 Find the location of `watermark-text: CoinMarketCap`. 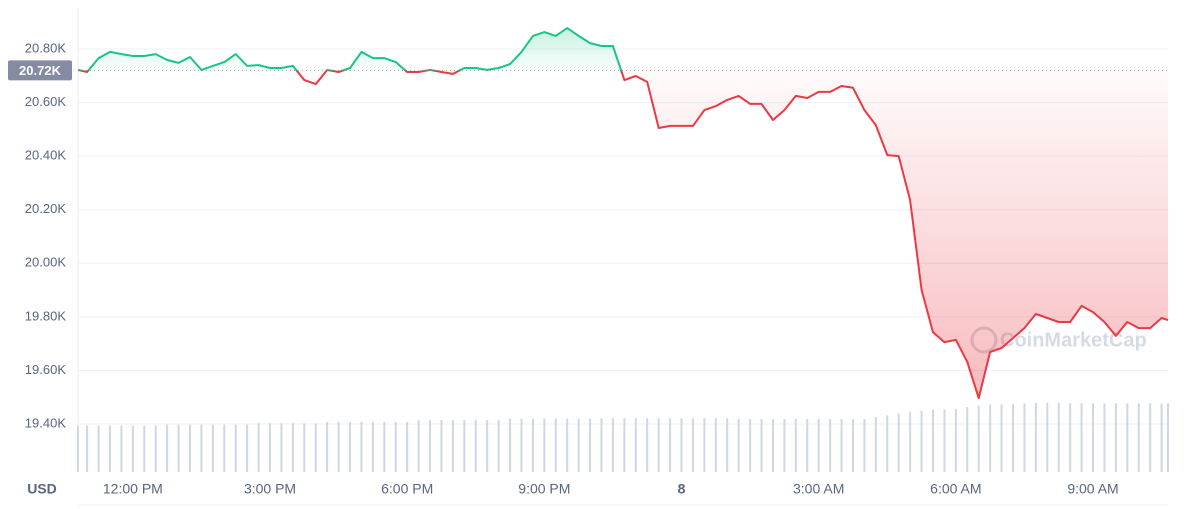

watermark-text: CoinMarketCap is located at coordinates (1073, 340).